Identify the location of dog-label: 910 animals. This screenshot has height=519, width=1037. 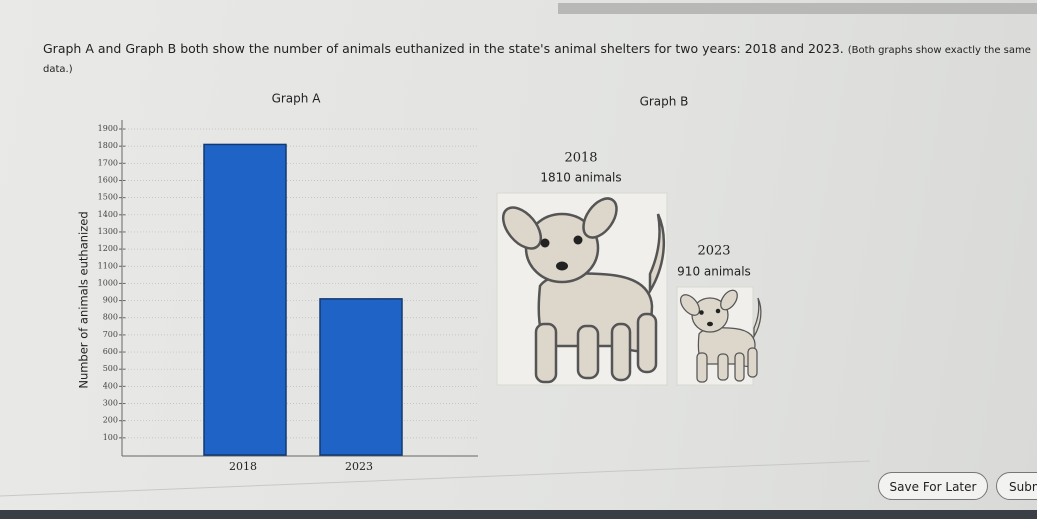
(714, 272).